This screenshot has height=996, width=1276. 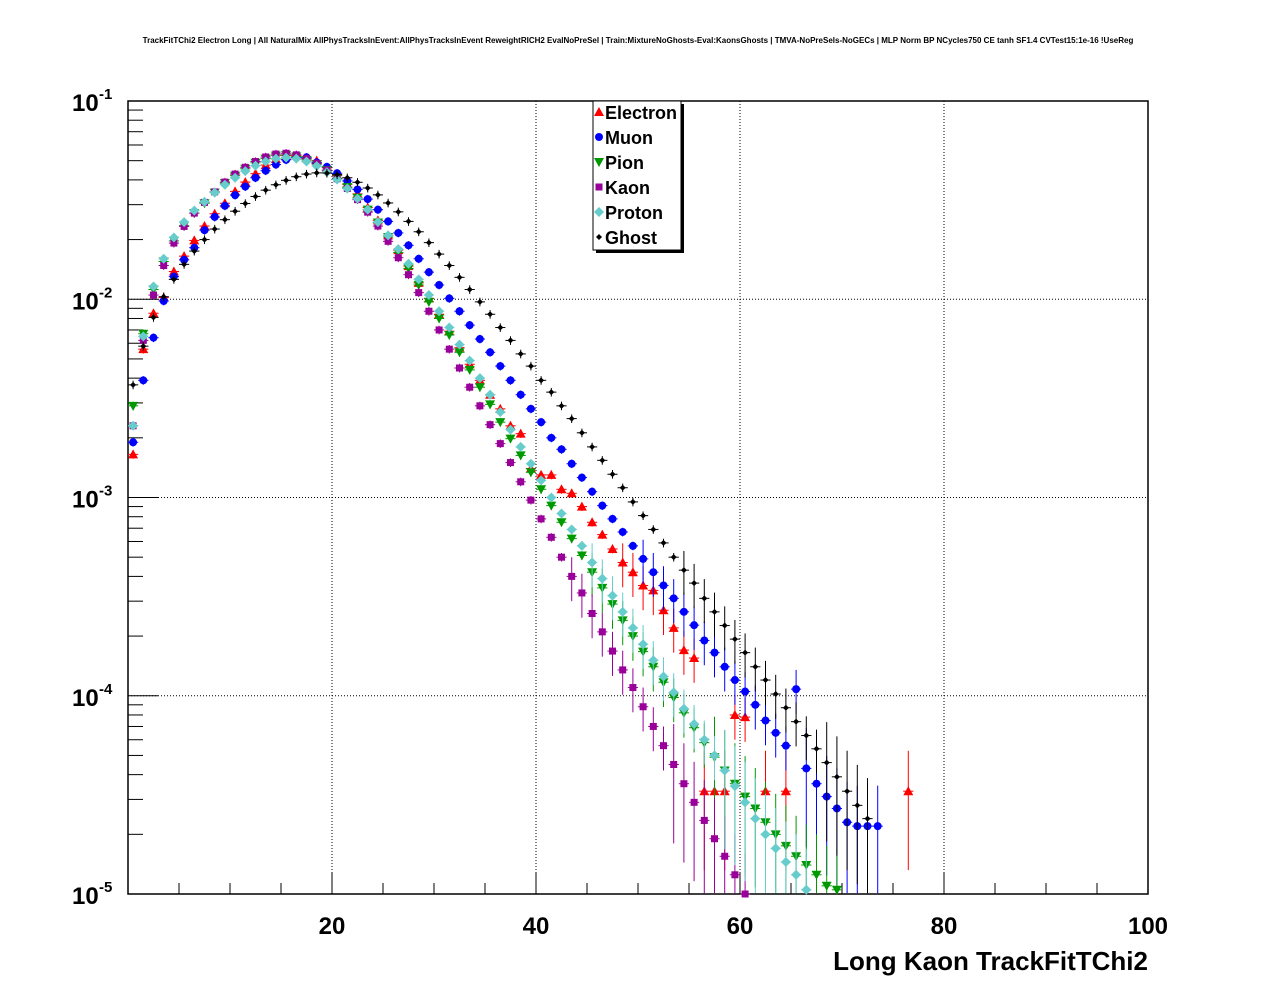 What do you see at coordinates (627, 188) in the screenshot?
I see `legend-label-kaon: Kaon` at bounding box center [627, 188].